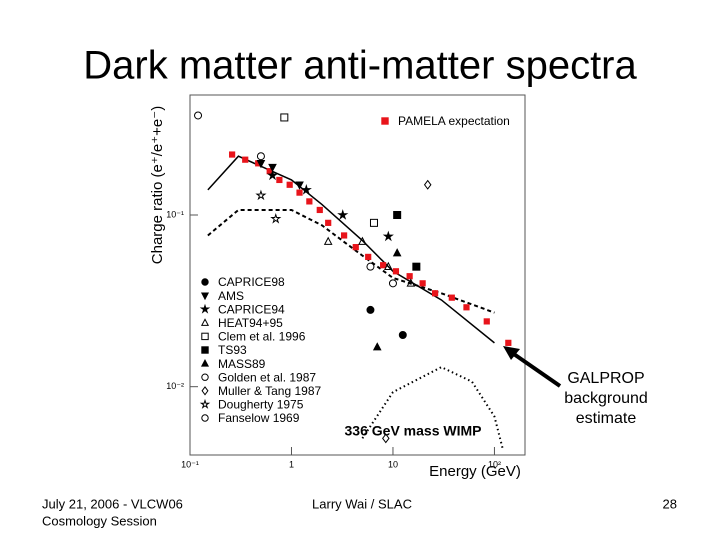 This screenshot has height=540, width=720. What do you see at coordinates (606, 418) in the screenshot?
I see `annotation: estimate` at bounding box center [606, 418].